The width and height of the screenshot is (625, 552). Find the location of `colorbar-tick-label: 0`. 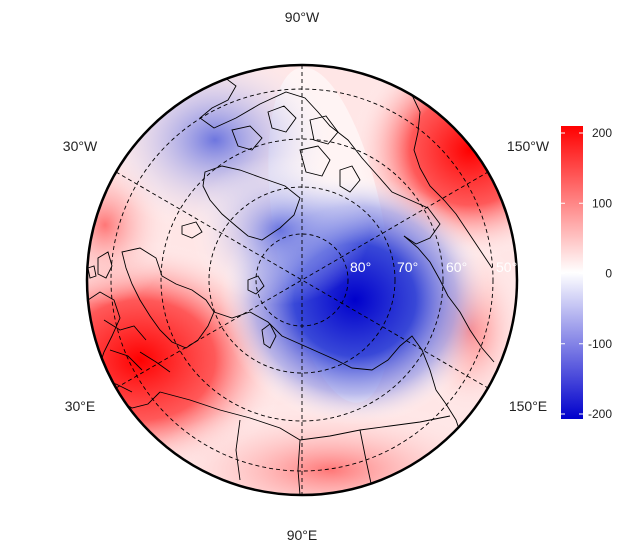

colorbar-tick-label: 0 is located at coordinates (608, 274).